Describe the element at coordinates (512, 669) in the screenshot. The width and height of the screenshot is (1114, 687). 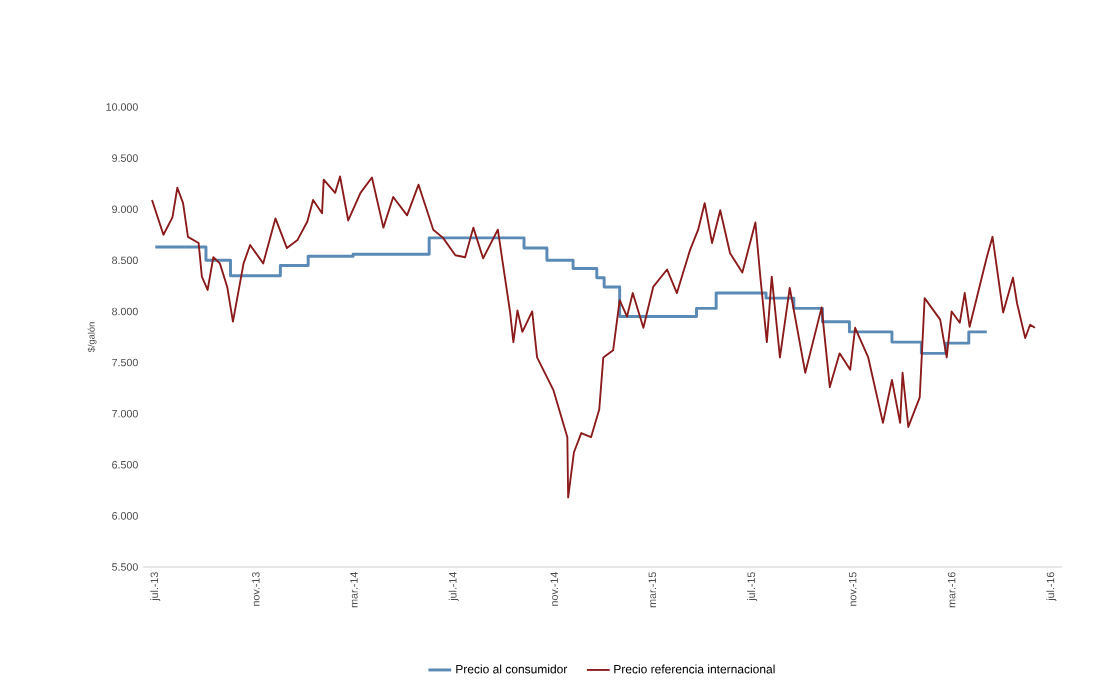
I see `legend-label: Precio al consumidor` at that location.